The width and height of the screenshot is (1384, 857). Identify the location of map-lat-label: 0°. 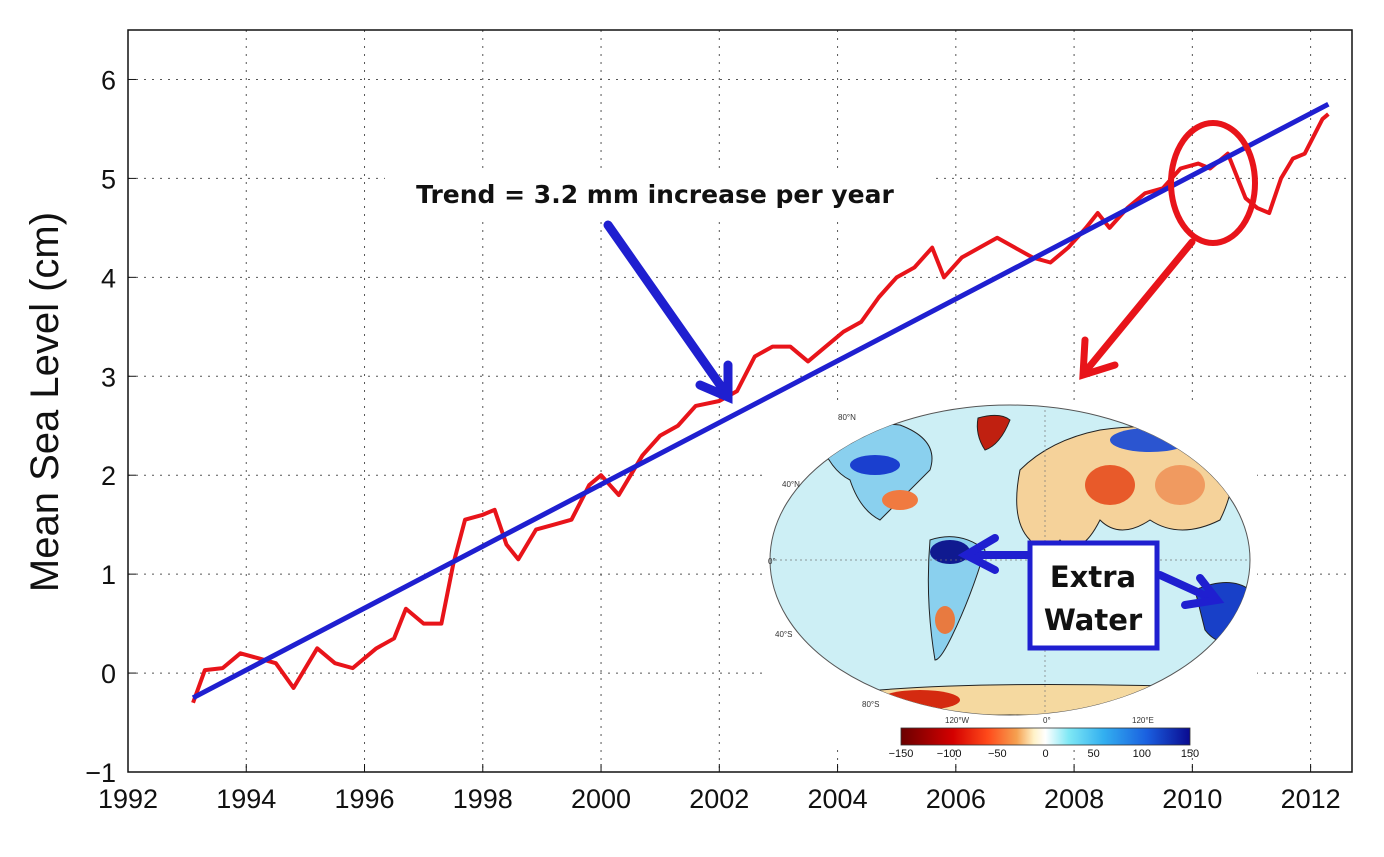
(772, 561).